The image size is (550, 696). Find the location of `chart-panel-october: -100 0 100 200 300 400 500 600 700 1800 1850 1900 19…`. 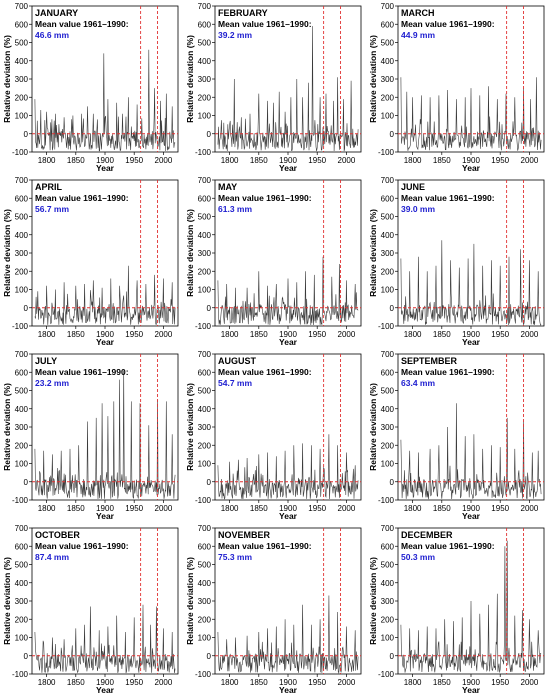

chart-panel-october: -100 0 100 200 300 400 500 600 700 1800 1850 1900 19… is located at coordinates (91, 609).